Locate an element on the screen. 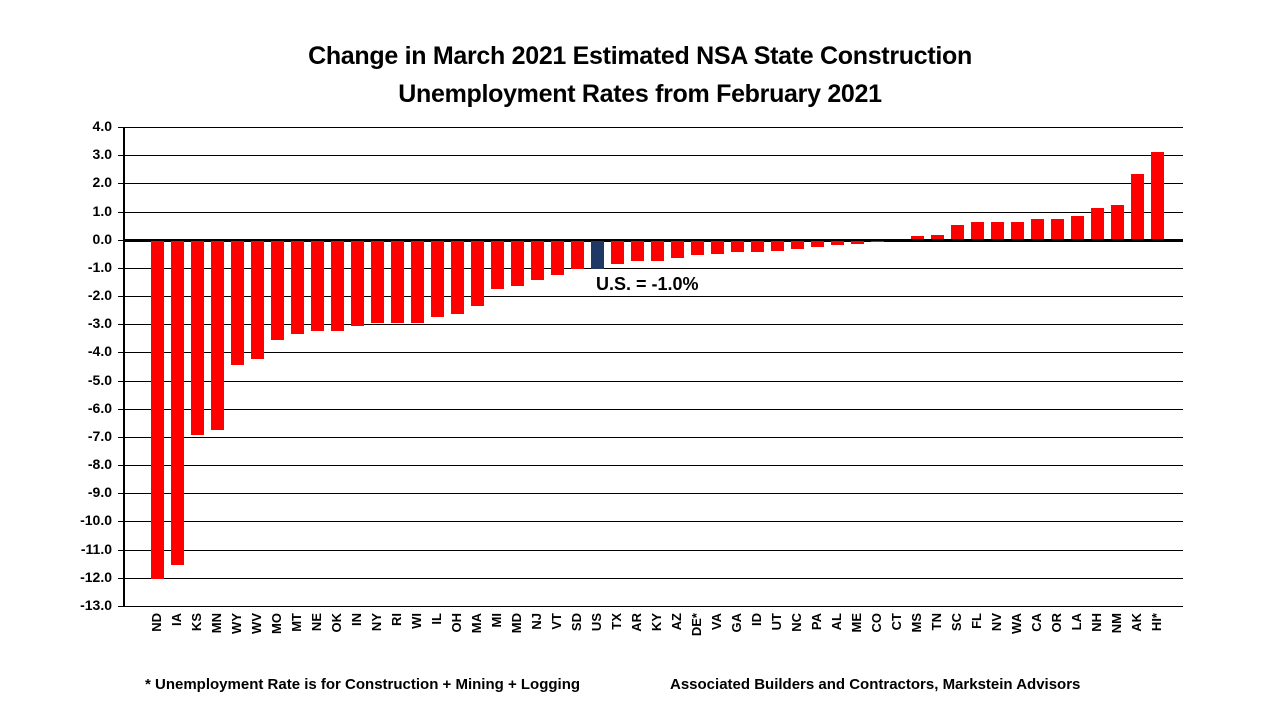 This screenshot has height=720, width=1280. bar-VT is located at coordinates (557, 258).